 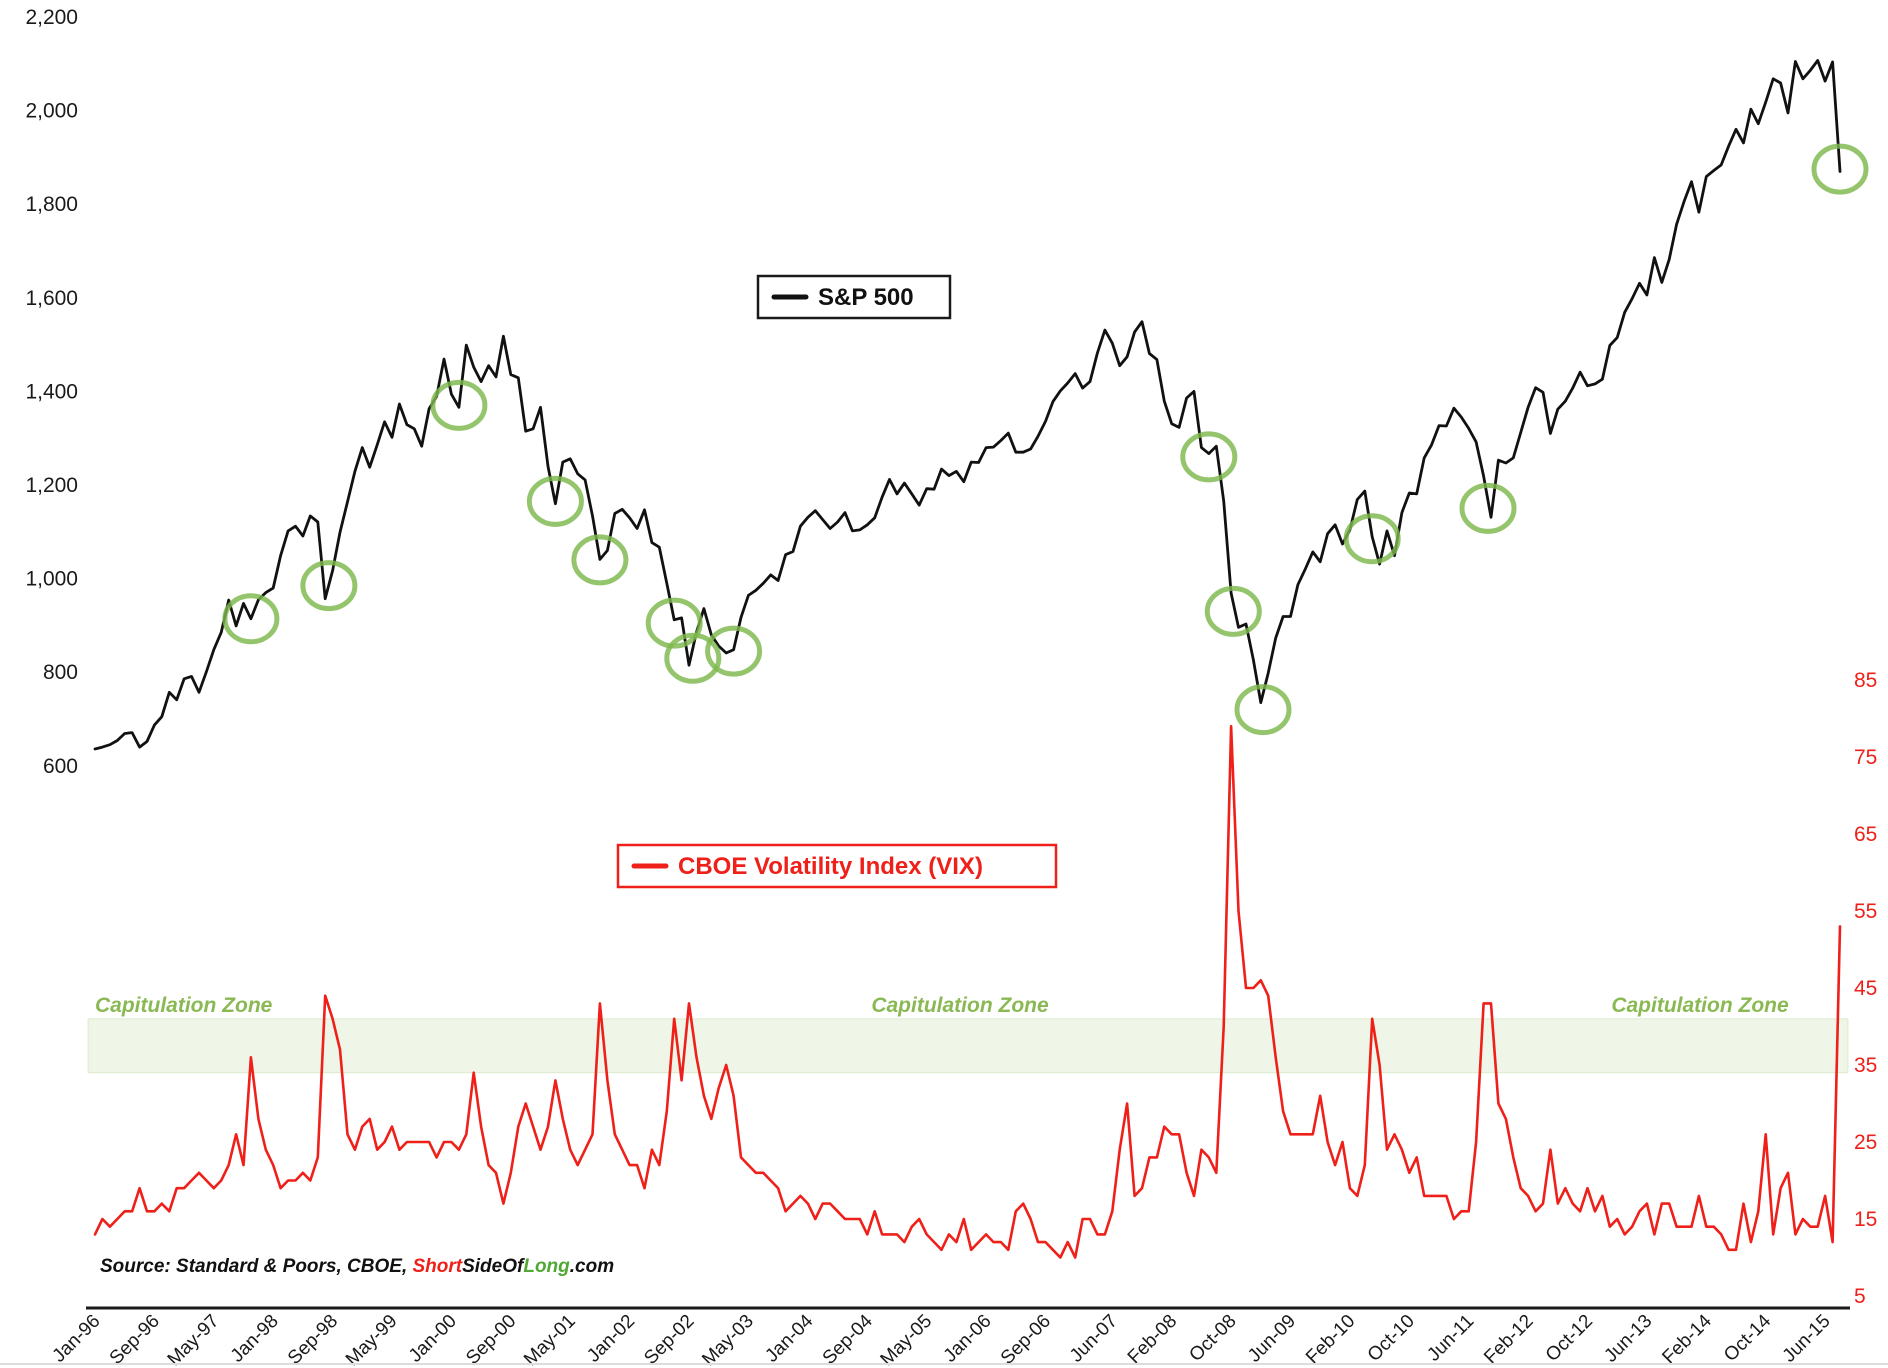 I want to click on x-axis-tick: Jan-02, so click(x=611, y=1339).